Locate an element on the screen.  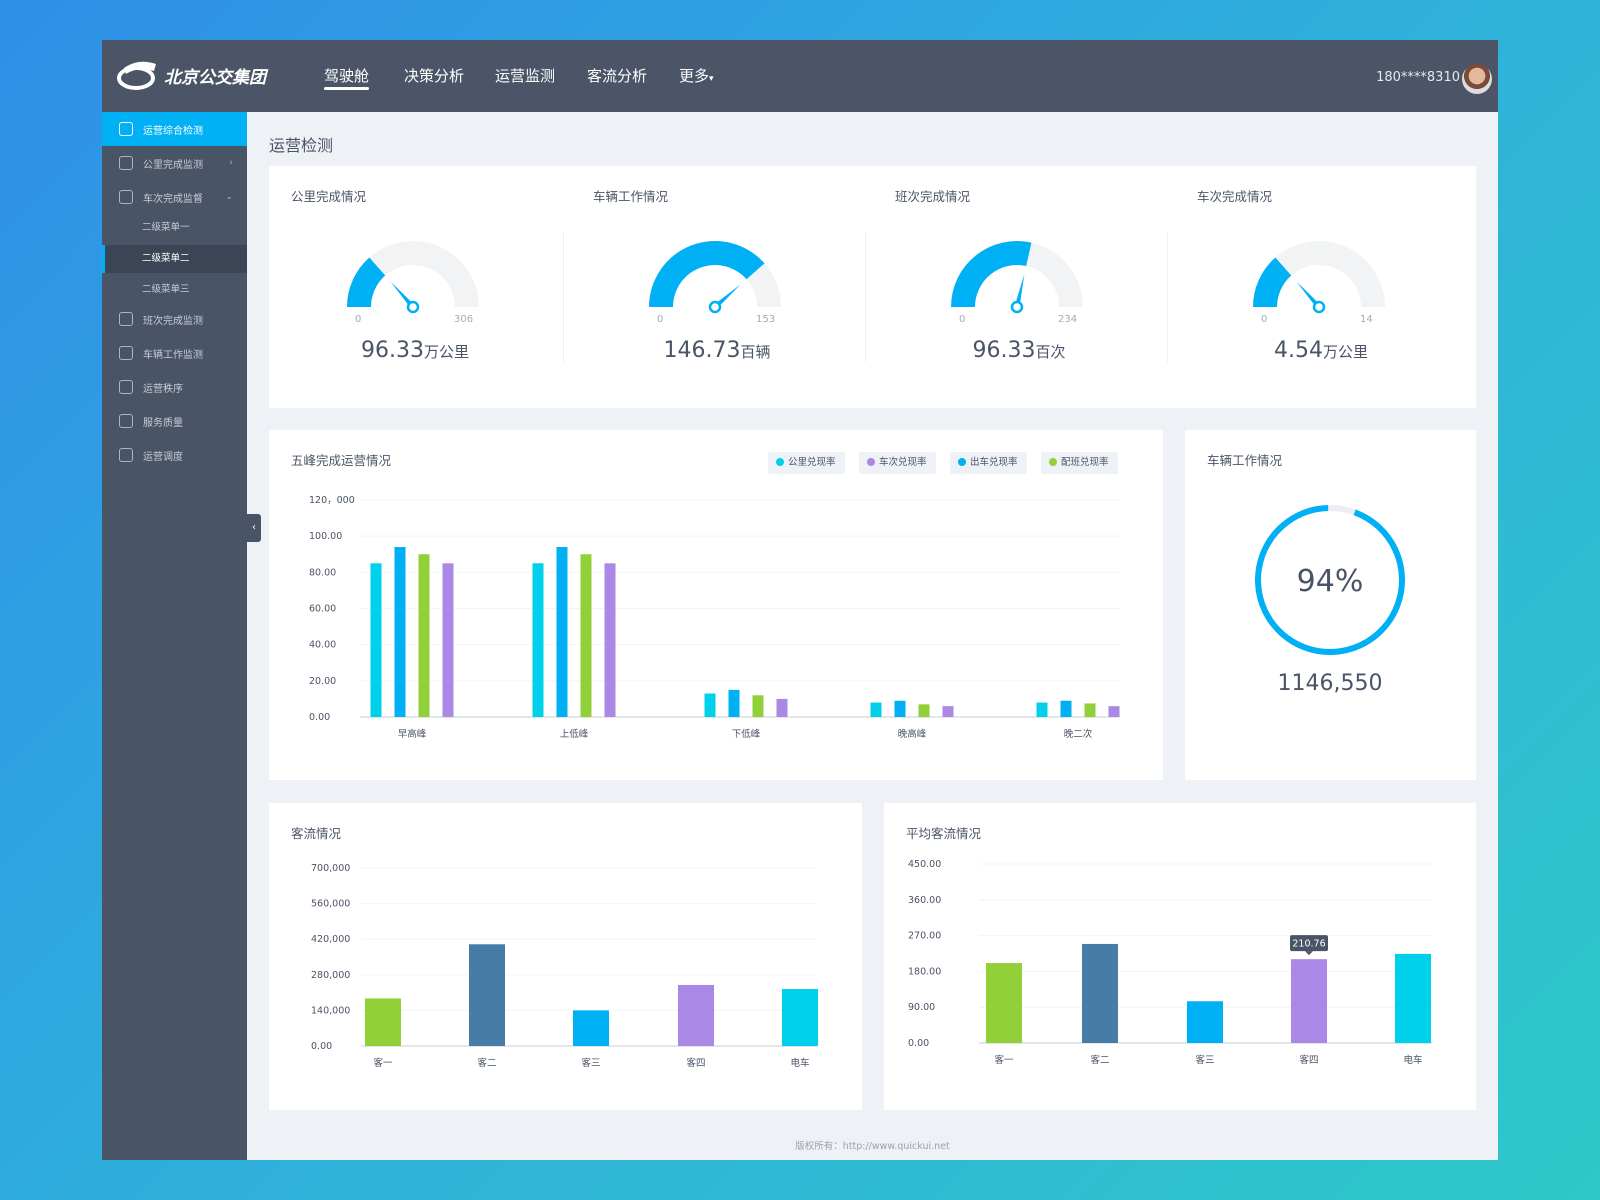
gauge-dial is located at coordinates (413, 277).